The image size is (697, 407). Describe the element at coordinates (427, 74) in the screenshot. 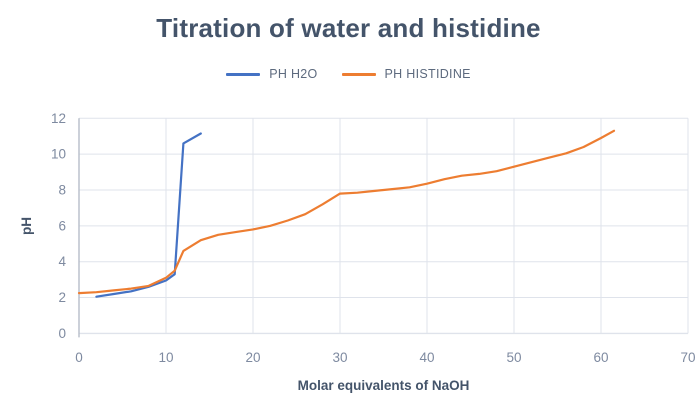

I see `legend-label-ph-histidine: PH HISTIDINE` at that location.